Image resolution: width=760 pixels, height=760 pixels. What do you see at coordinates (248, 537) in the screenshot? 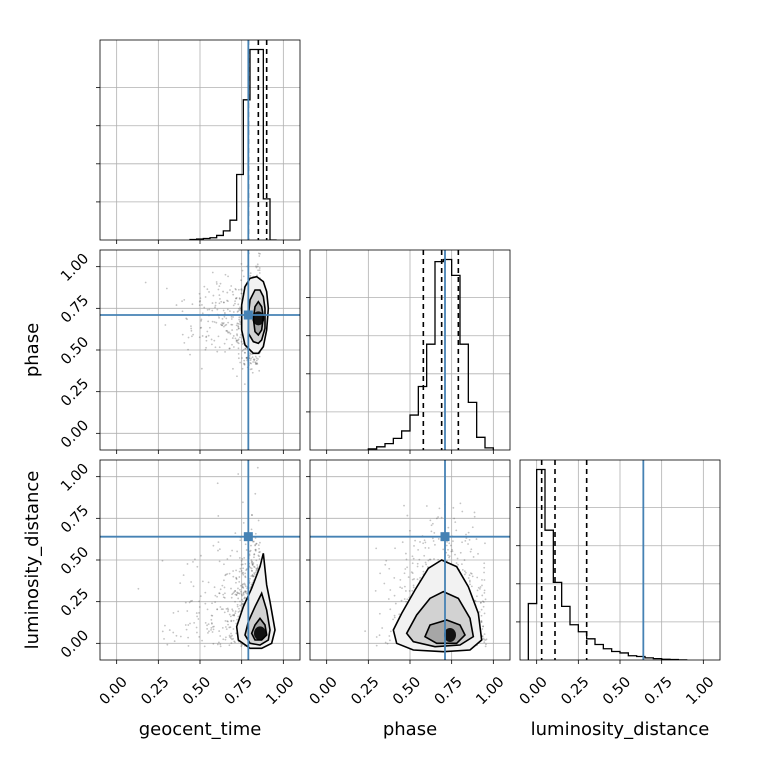
I see `truth-marker` at bounding box center [248, 537].